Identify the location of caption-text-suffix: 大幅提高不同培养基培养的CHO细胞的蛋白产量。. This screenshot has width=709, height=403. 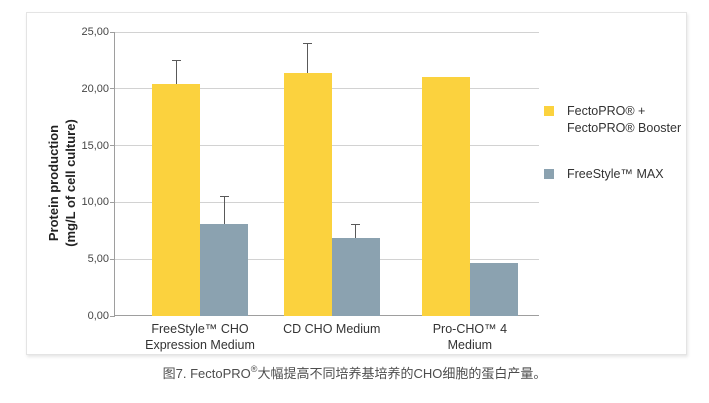
(402, 373).